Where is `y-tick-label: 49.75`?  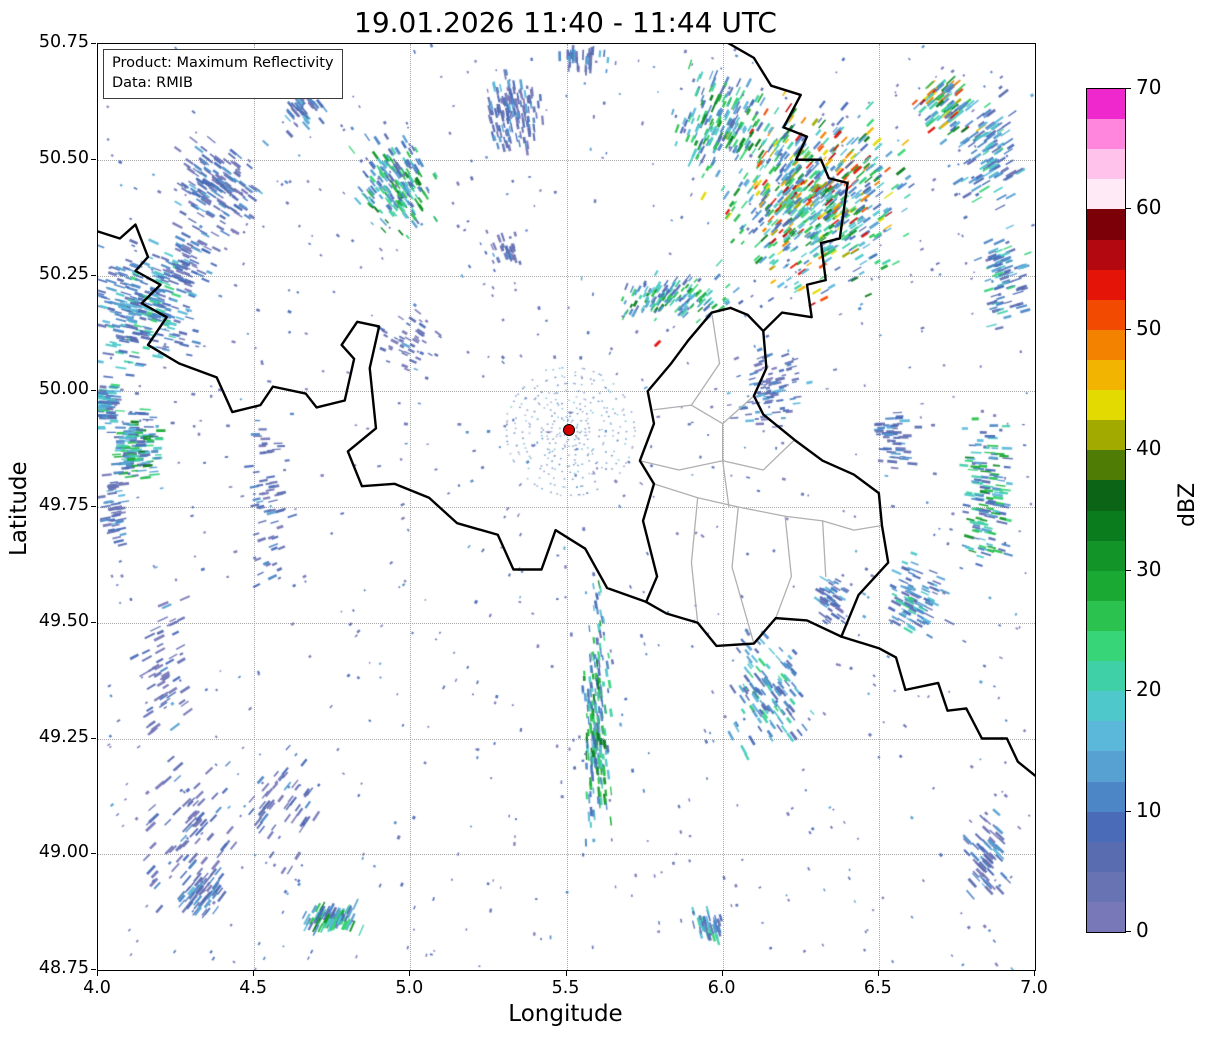 y-tick-label: 49.75 is located at coordinates (63, 505).